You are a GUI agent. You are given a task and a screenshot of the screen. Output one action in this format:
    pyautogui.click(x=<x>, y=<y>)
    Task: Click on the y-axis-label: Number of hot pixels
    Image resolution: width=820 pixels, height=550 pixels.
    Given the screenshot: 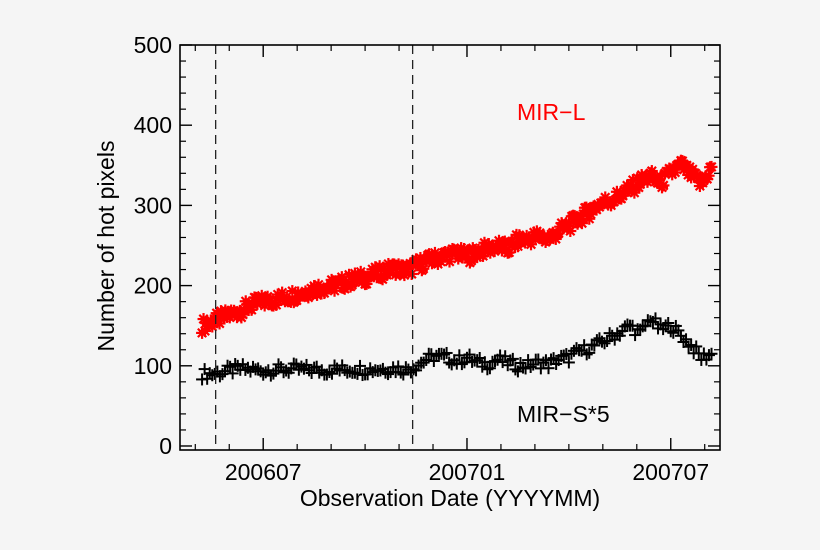 What is the action you would take?
    pyautogui.click(x=106, y=246)
    